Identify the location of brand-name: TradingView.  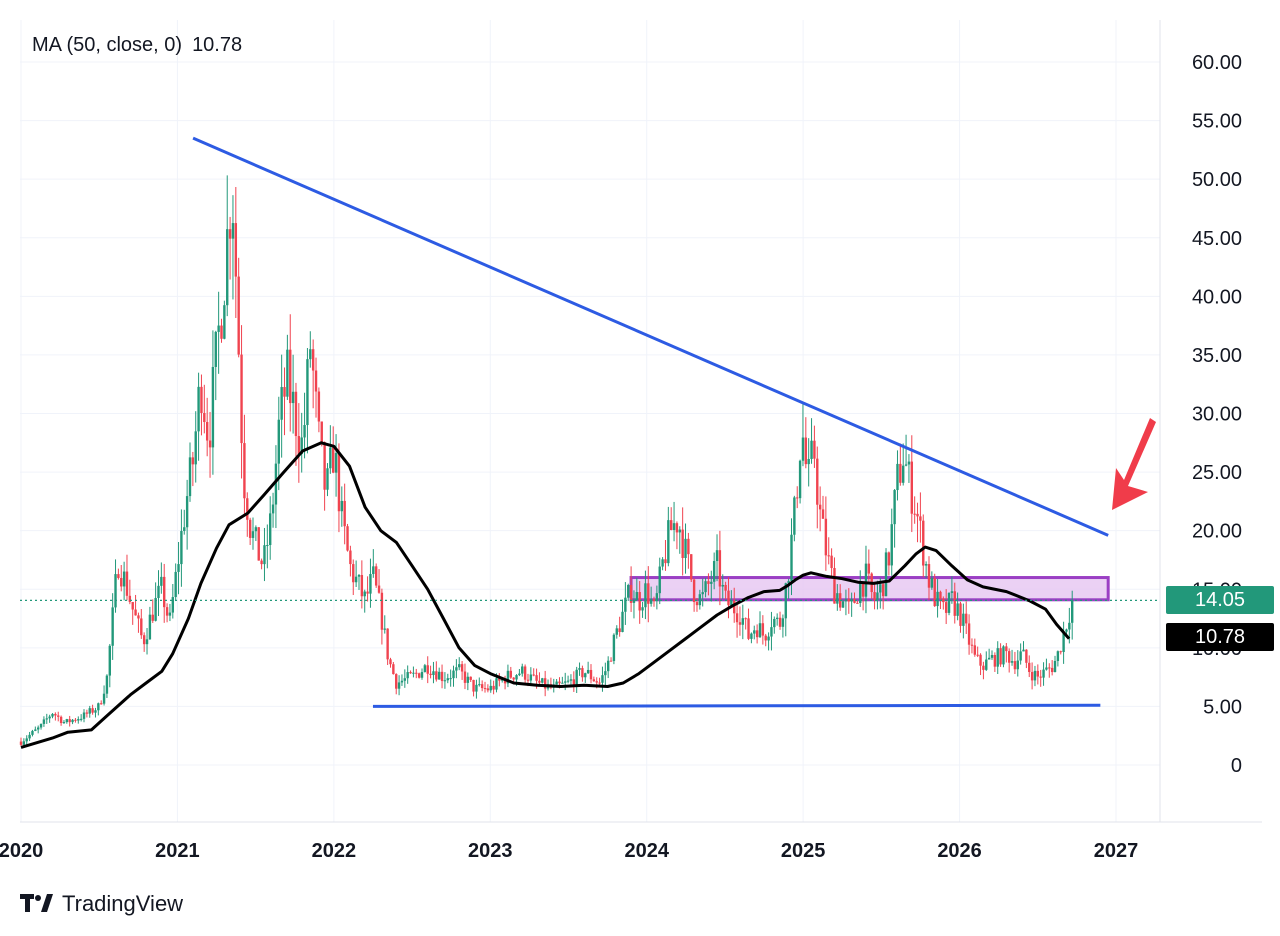
(123, 903).